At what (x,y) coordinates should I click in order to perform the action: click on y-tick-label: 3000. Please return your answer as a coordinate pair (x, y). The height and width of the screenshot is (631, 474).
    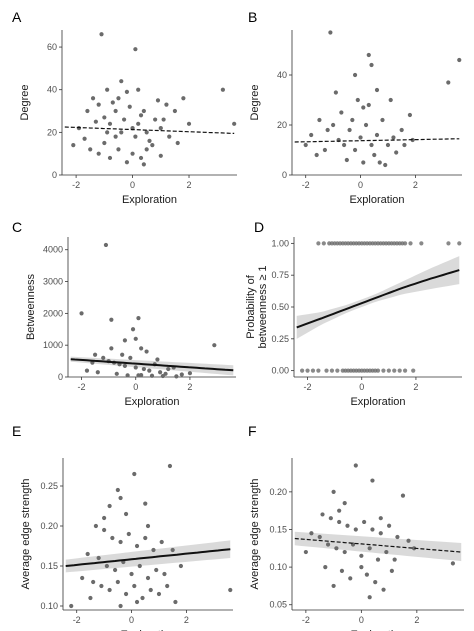
    Looking at the image, I should click on (53, 282).